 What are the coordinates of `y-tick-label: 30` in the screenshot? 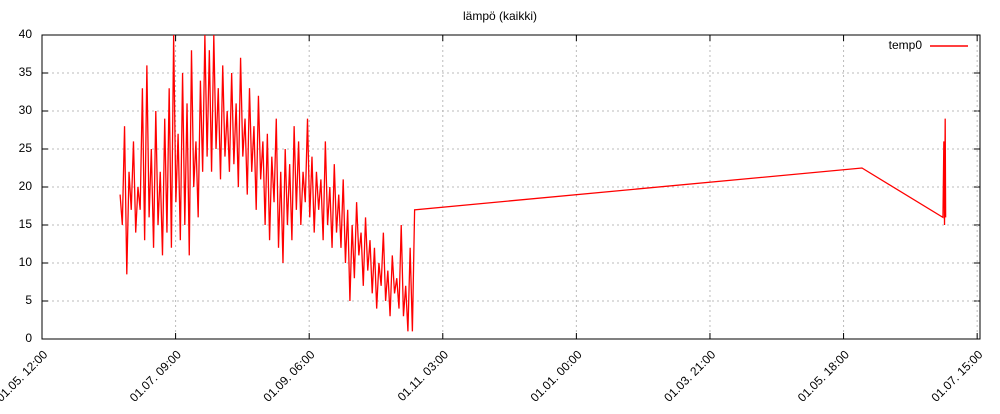 It's located at (26, 110).